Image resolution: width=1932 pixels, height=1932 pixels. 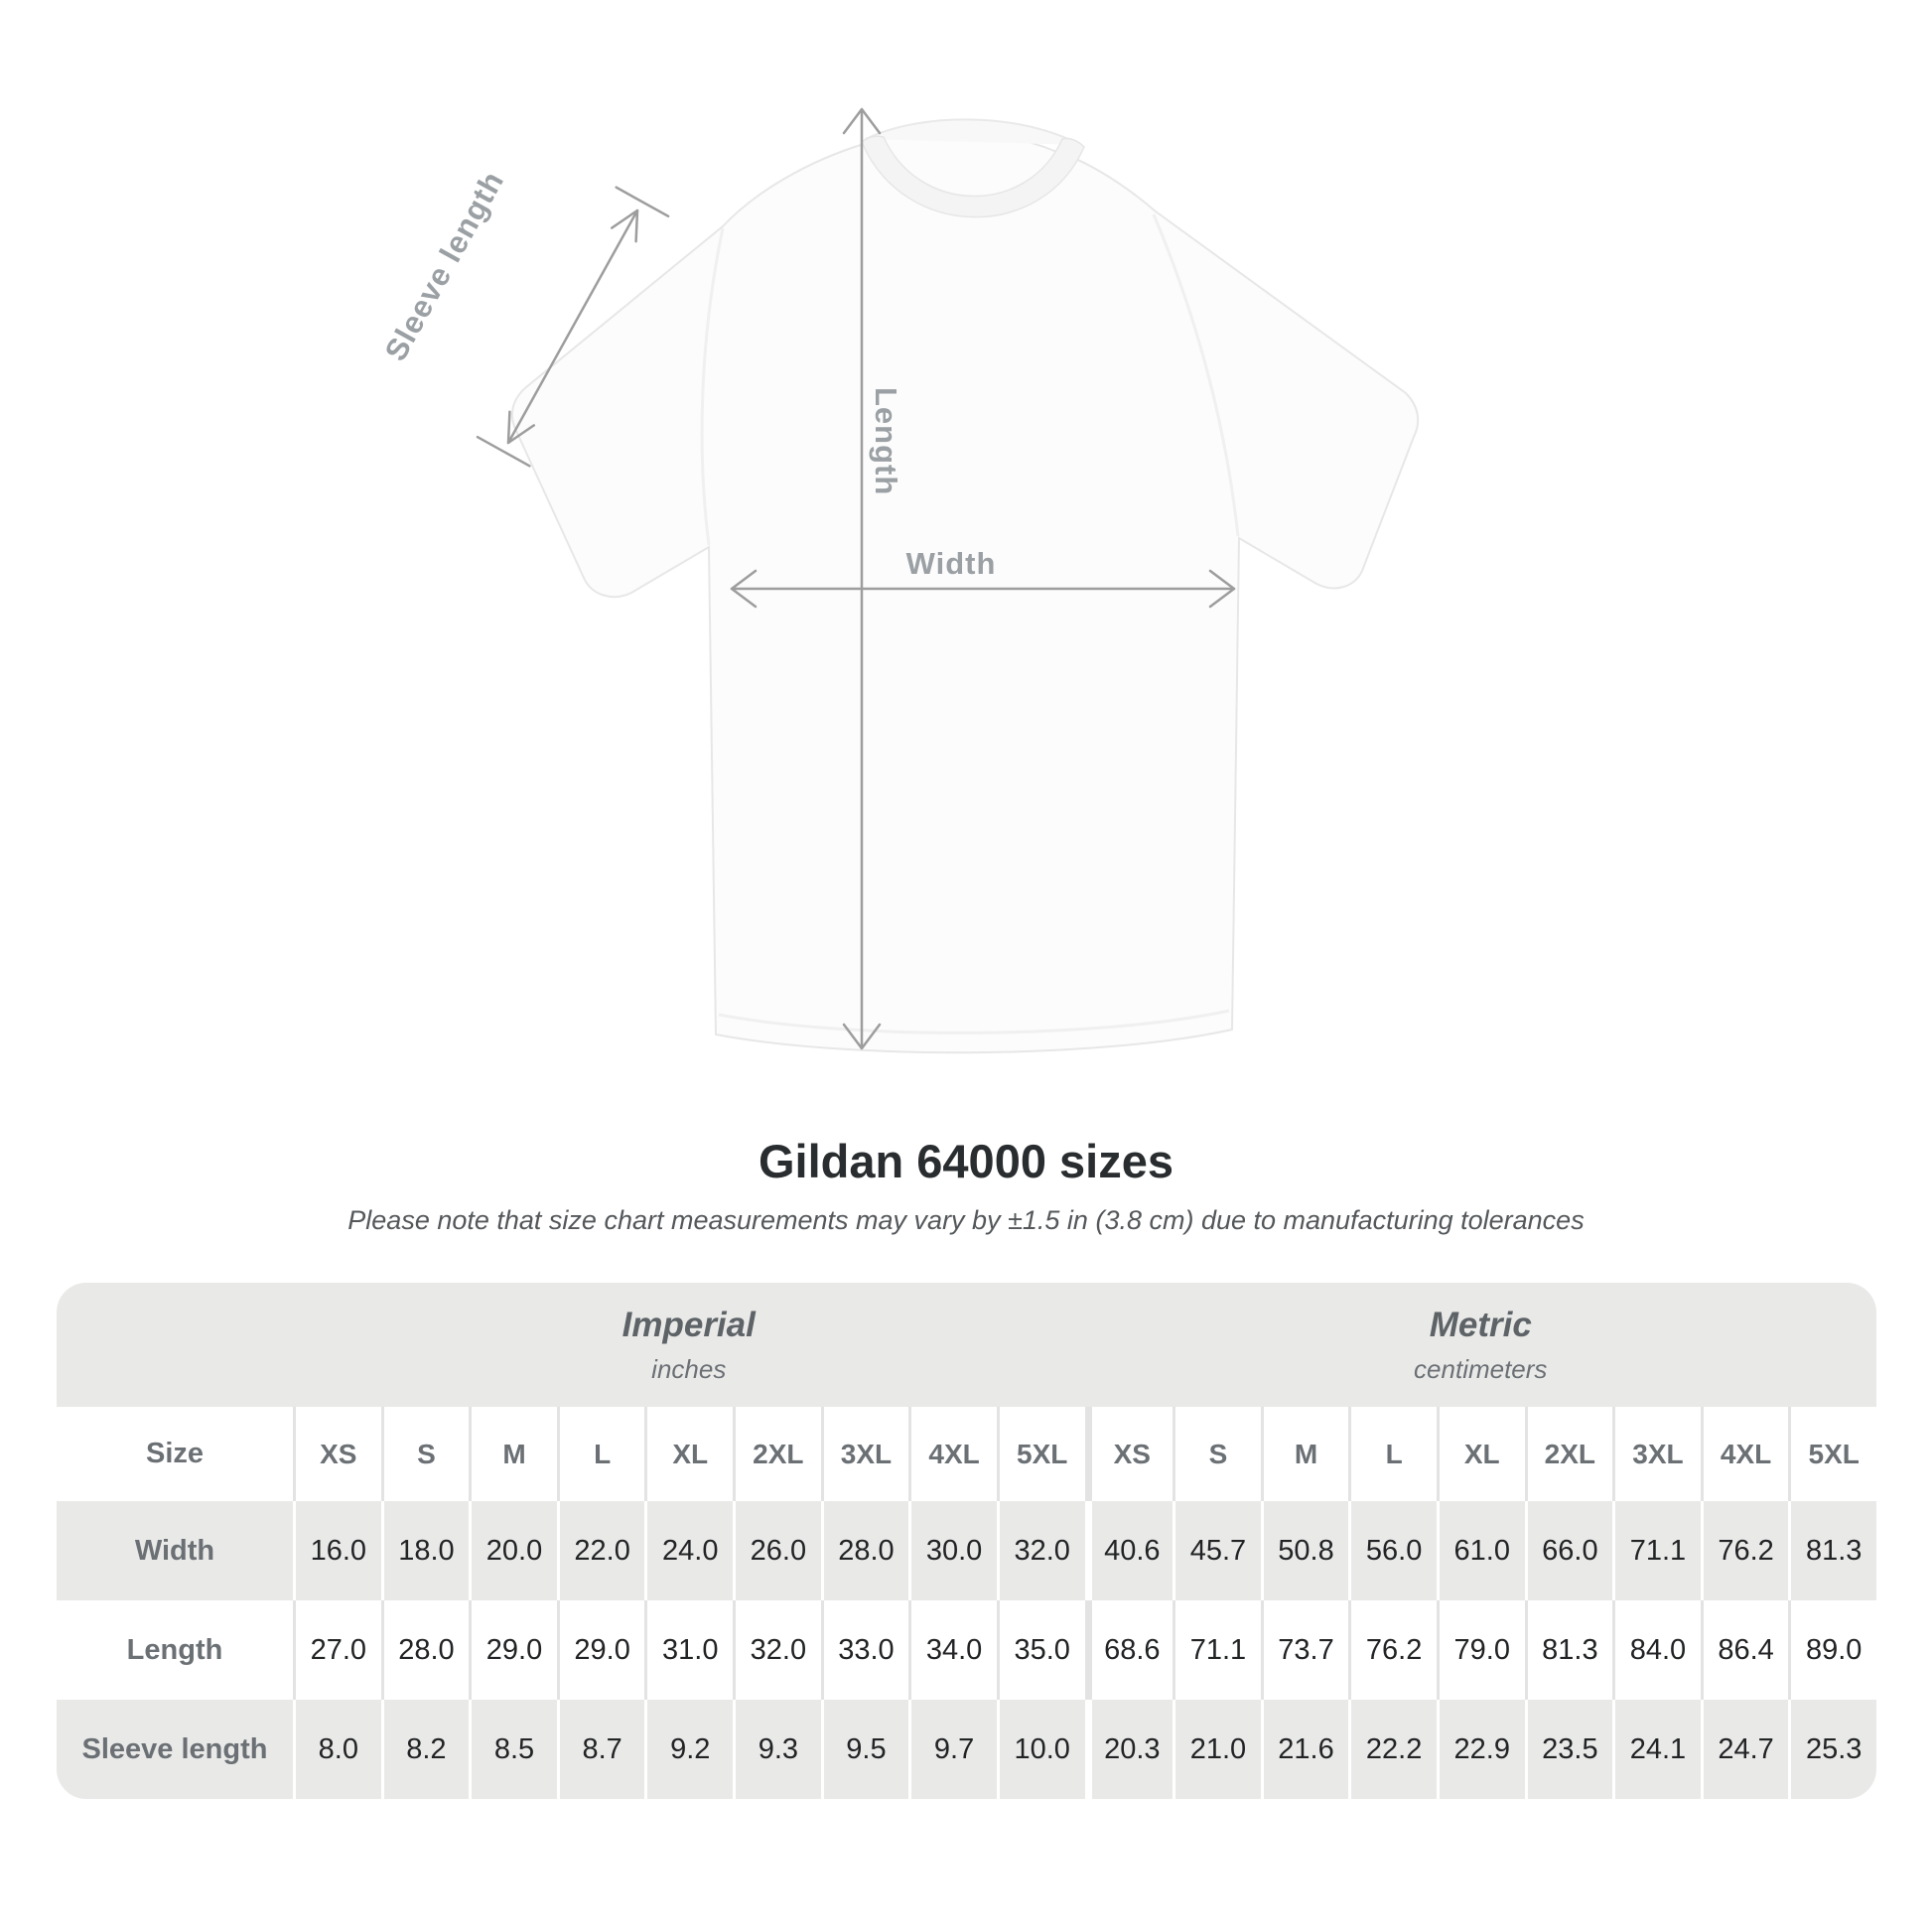 I want to click on value-cell: 25.3, so click(x=1832, y=1749).